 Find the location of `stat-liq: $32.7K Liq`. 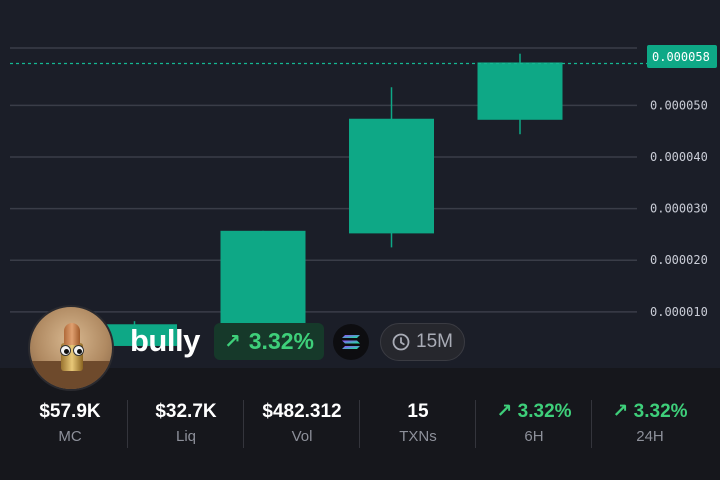

stat-liq: $32.7K Liq is located at coordinates (186, 425).